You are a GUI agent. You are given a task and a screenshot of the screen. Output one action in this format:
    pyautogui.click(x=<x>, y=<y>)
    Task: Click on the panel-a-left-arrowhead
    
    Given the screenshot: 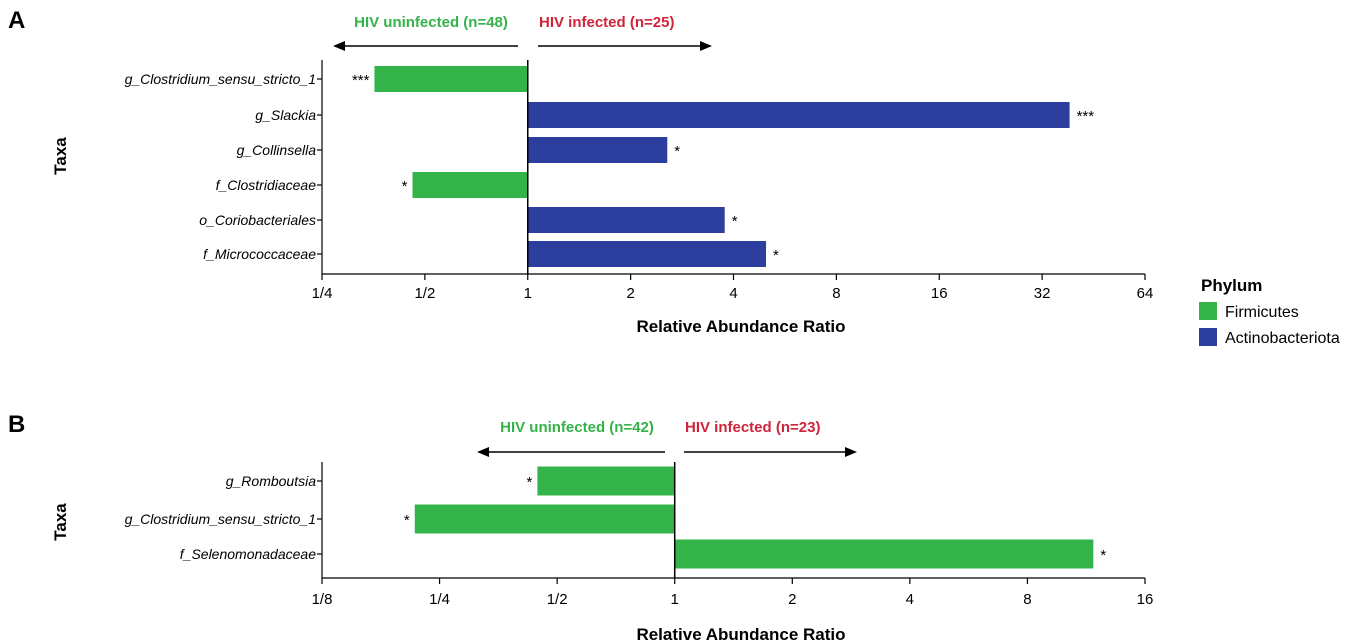 What is the action you would take?
    pyautogui.click(x=339, y=46)
    